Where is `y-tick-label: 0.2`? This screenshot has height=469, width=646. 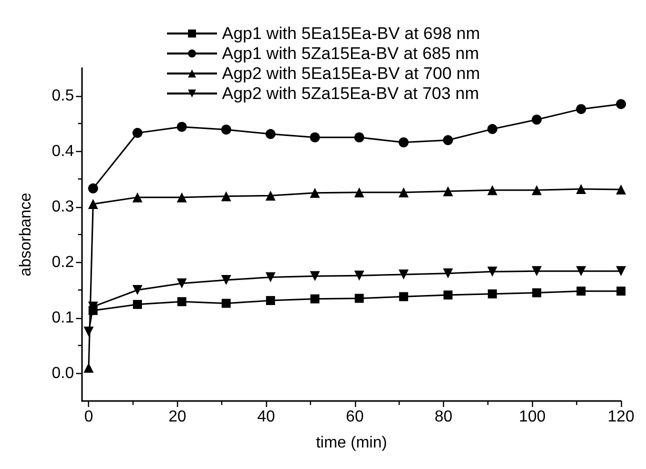
y-tick-label: 0.2 is located at coordinates (63, 262).